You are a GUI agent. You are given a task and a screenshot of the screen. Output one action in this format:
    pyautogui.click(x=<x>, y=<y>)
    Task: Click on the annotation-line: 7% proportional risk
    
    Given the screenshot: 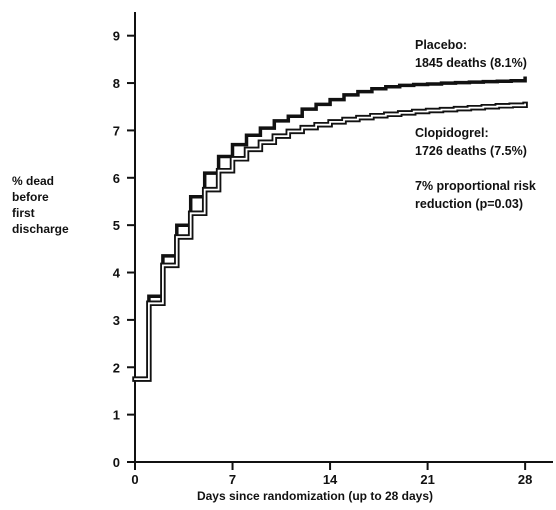 What is the action you would take?
    pyautogui.click(x=475, y=186)
    